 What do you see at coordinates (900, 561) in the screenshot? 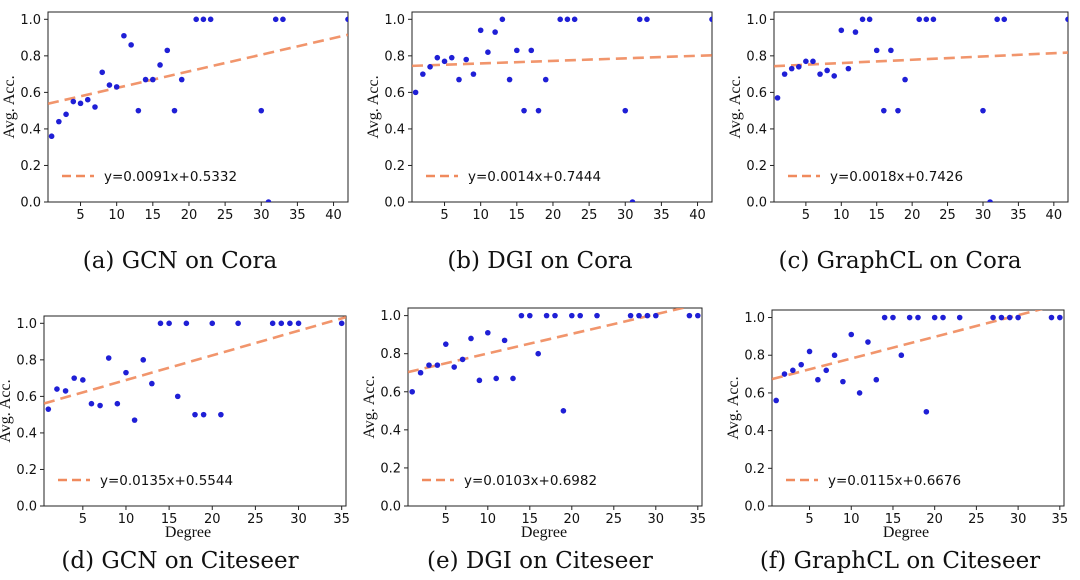
I see `caption-graphcl-citeseer: (f) GraphCL on Citeseer` at bounding box center [900, 561].